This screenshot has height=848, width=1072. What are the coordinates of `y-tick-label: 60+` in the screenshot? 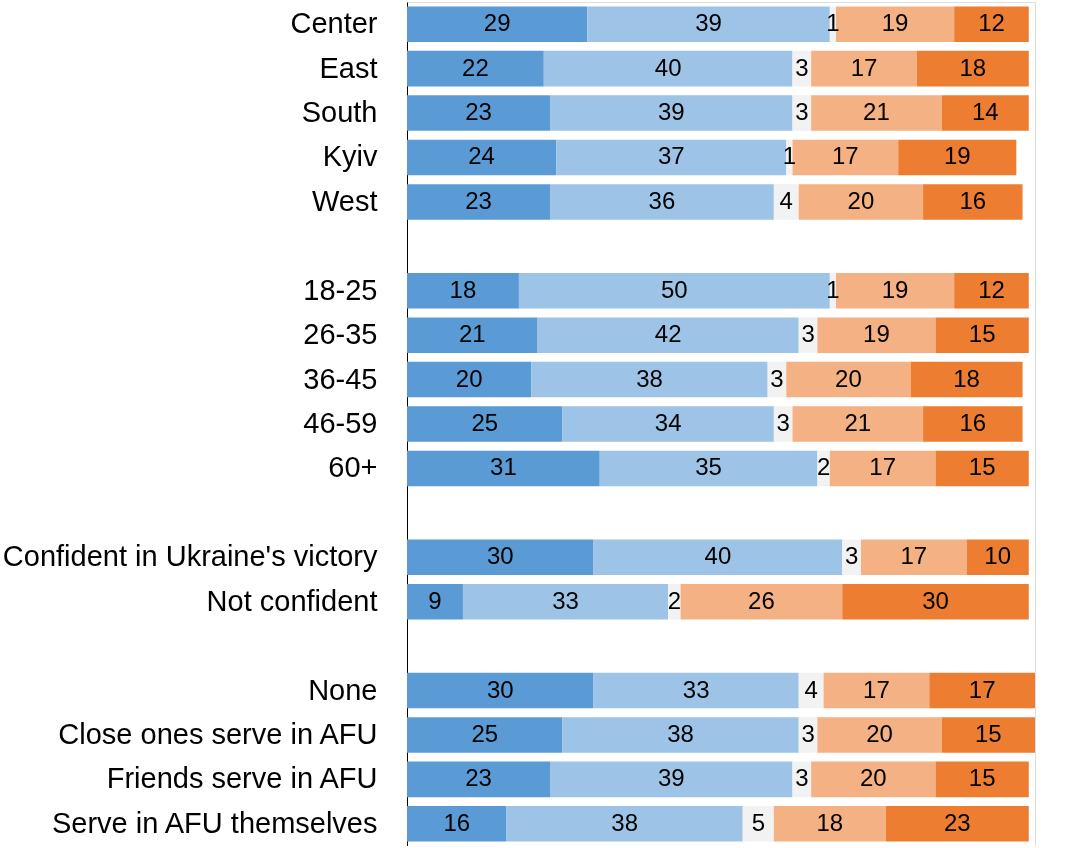 It's located at (353, 467).